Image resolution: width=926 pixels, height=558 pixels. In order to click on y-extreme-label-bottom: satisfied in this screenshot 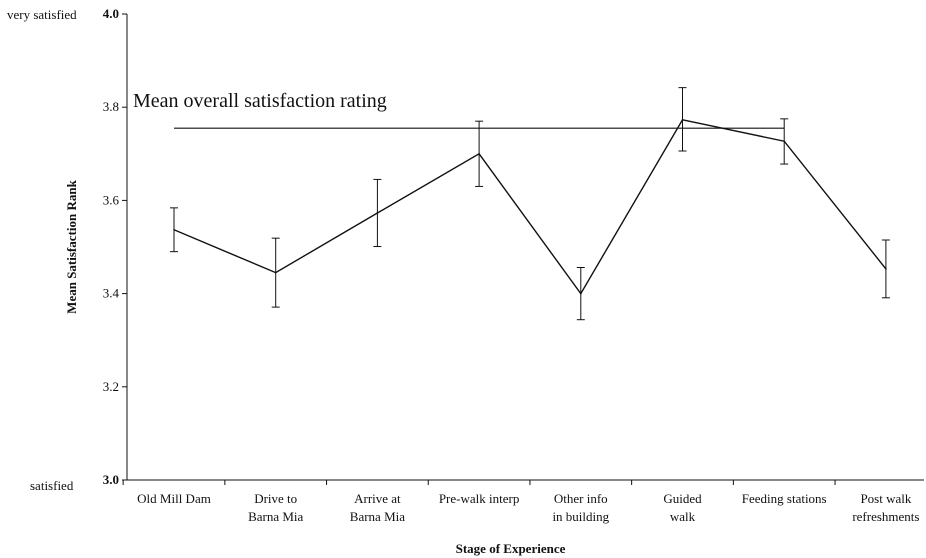, I will do `click(52, 485)`.